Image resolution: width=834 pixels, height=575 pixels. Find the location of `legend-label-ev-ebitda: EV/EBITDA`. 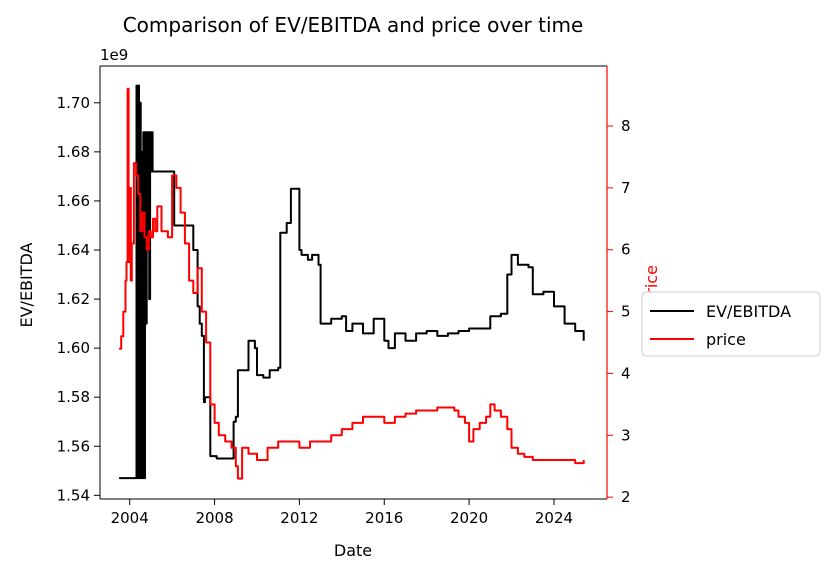

legend-label-ev-ebitda: EV/EBITDA is located at coordinates (748, 311).